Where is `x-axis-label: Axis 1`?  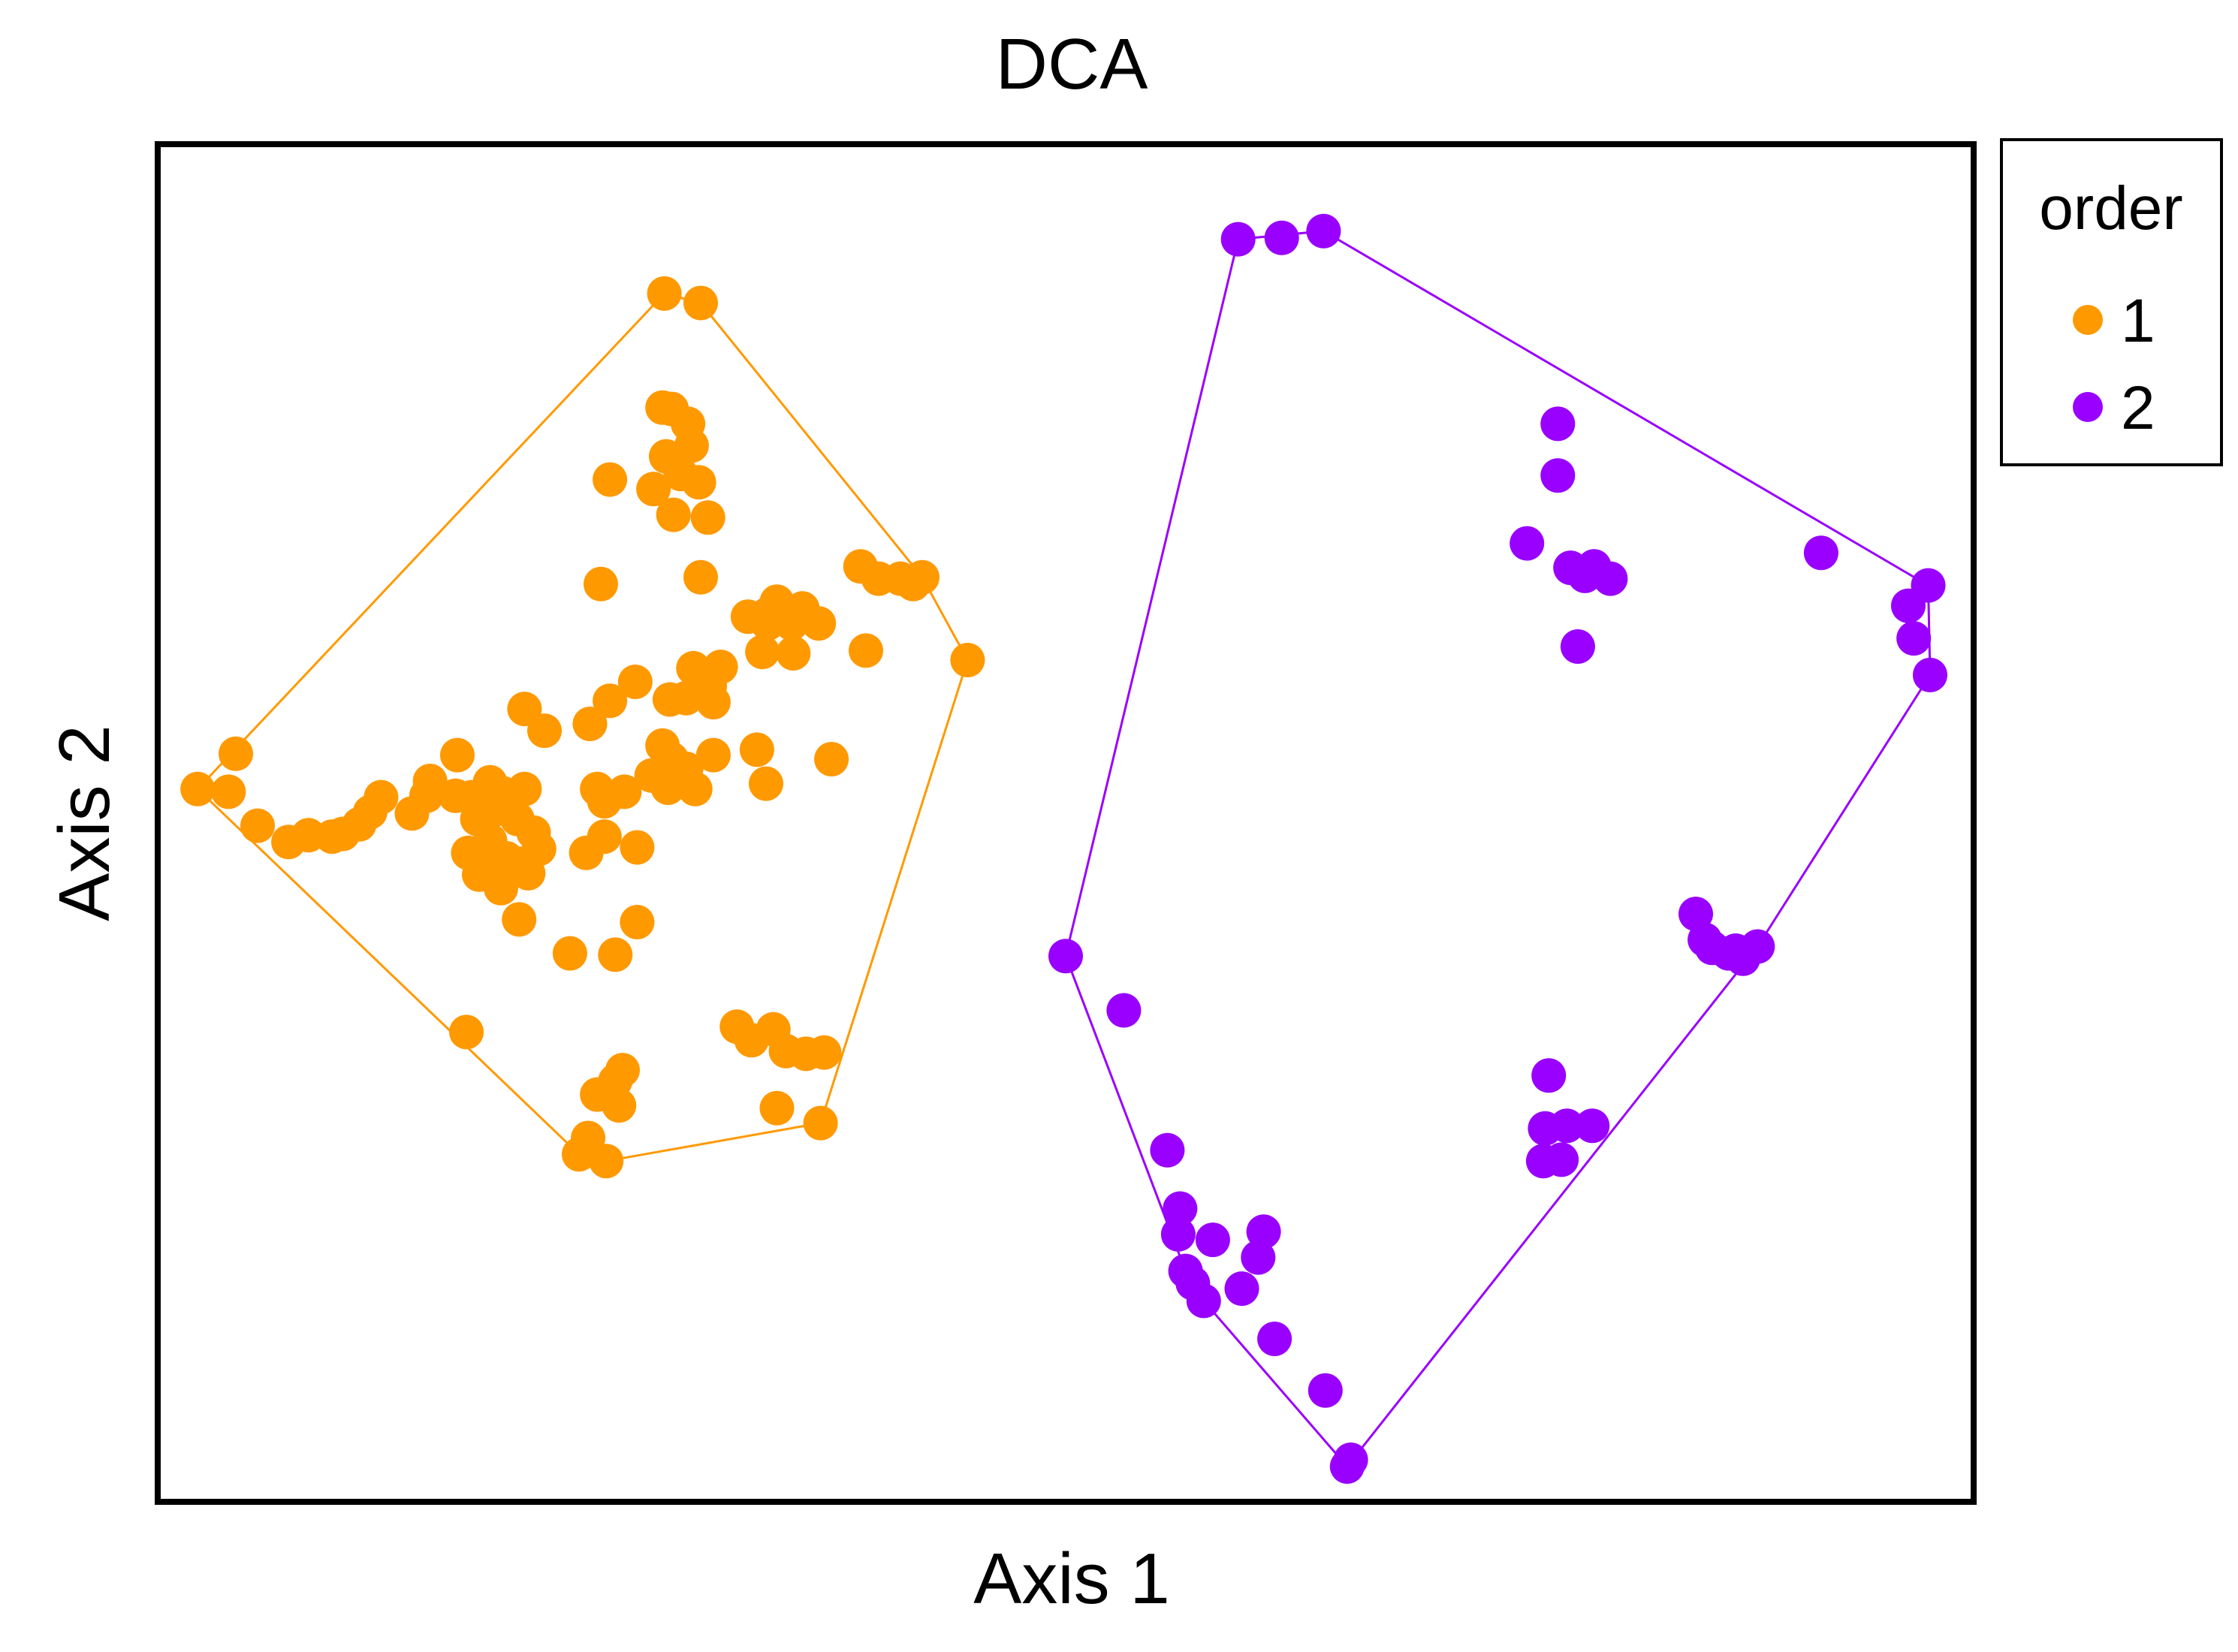
x-axis-label: Axis 1 is located at coordinates (1071, 1579).